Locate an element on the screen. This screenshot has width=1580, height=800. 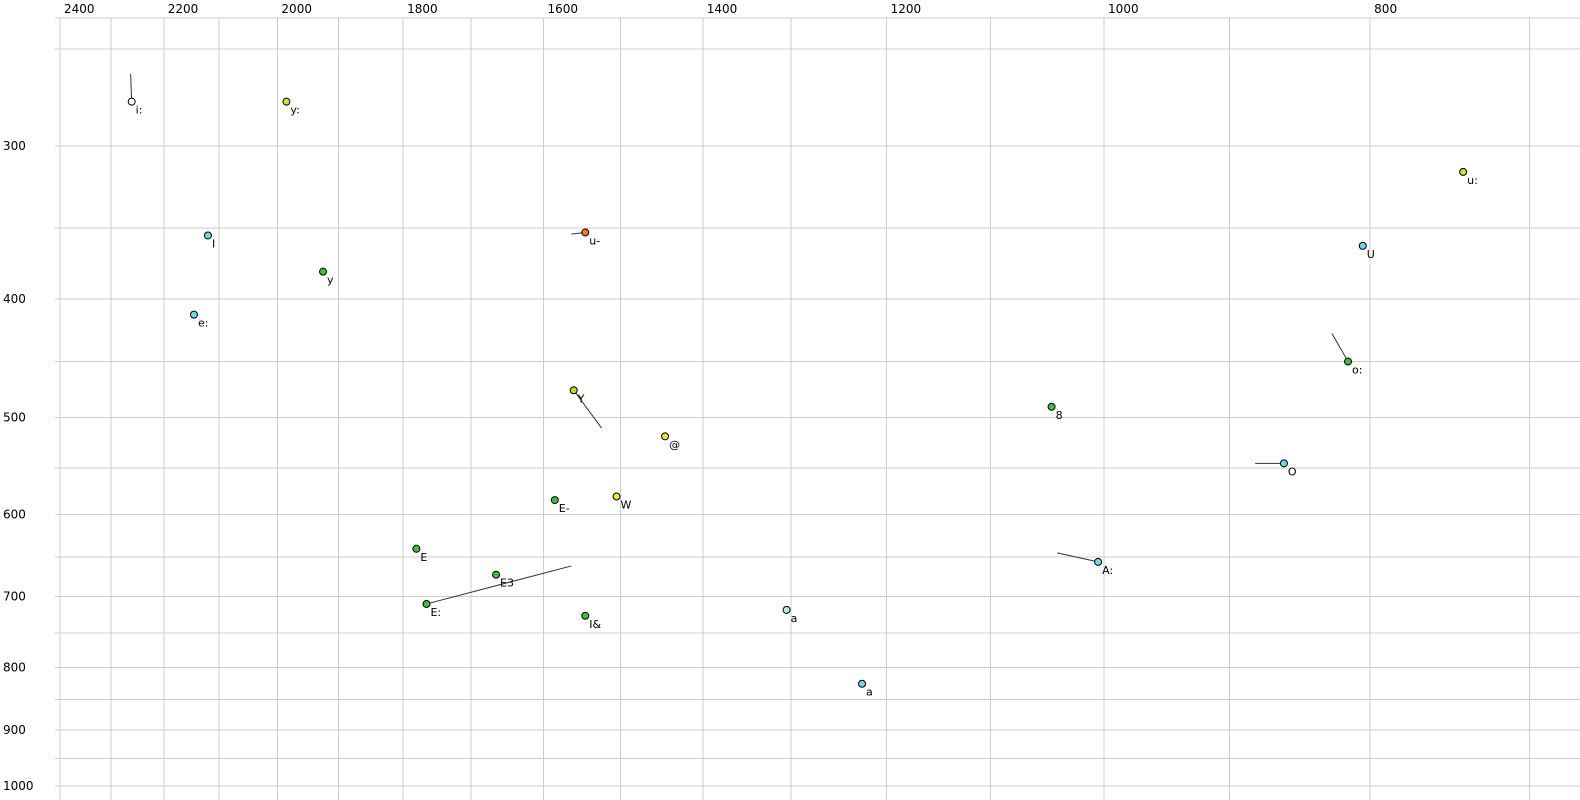
x-tick-label: 2200 is located at coordinates (183, 9).